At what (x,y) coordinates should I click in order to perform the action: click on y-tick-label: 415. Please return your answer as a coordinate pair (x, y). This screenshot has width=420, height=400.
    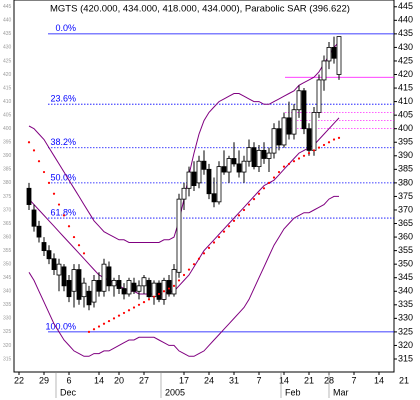
    Looking at the image, I should click on (405, 87).